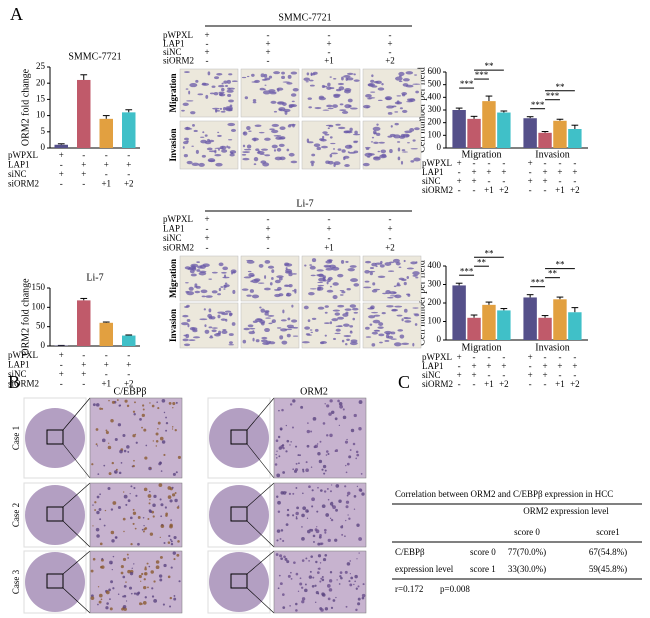 Image resolution: width=650 pixels, height=618 pixels. What do you see at coordinates (552, 154) in the screenshot?
I see `group-label: Invasion` at bounding box center [552, 154].